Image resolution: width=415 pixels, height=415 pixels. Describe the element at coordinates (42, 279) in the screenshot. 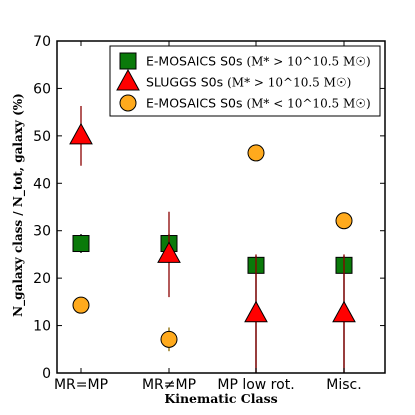

I see `y-tick-label: 20` at that location.